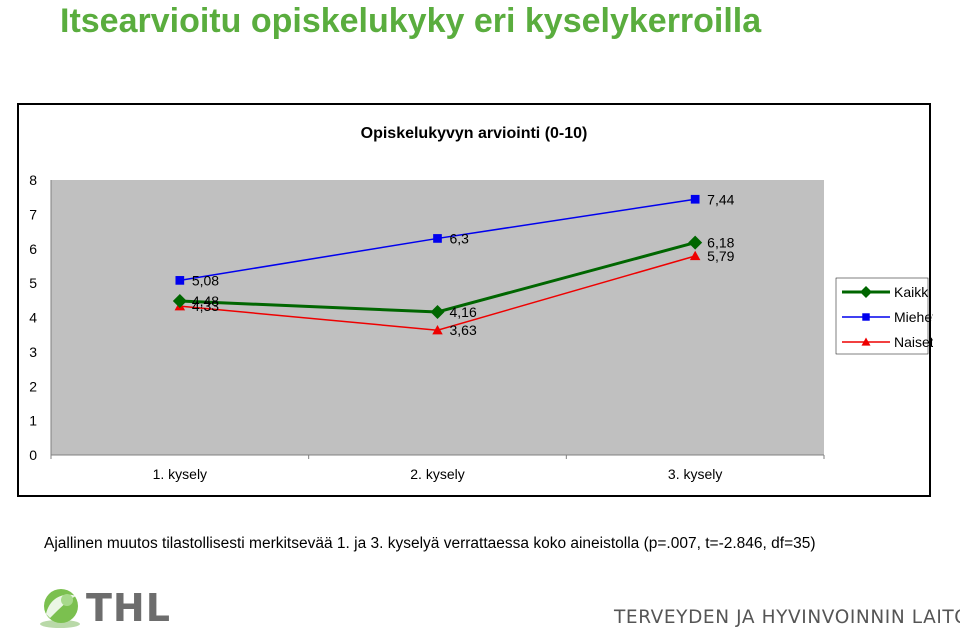 The image size is (960, 641). What do you see at coordinates (463, 312) in the screenshot?
I see `data-label-kaikki: 4,16` at bounding box center [463, 312].